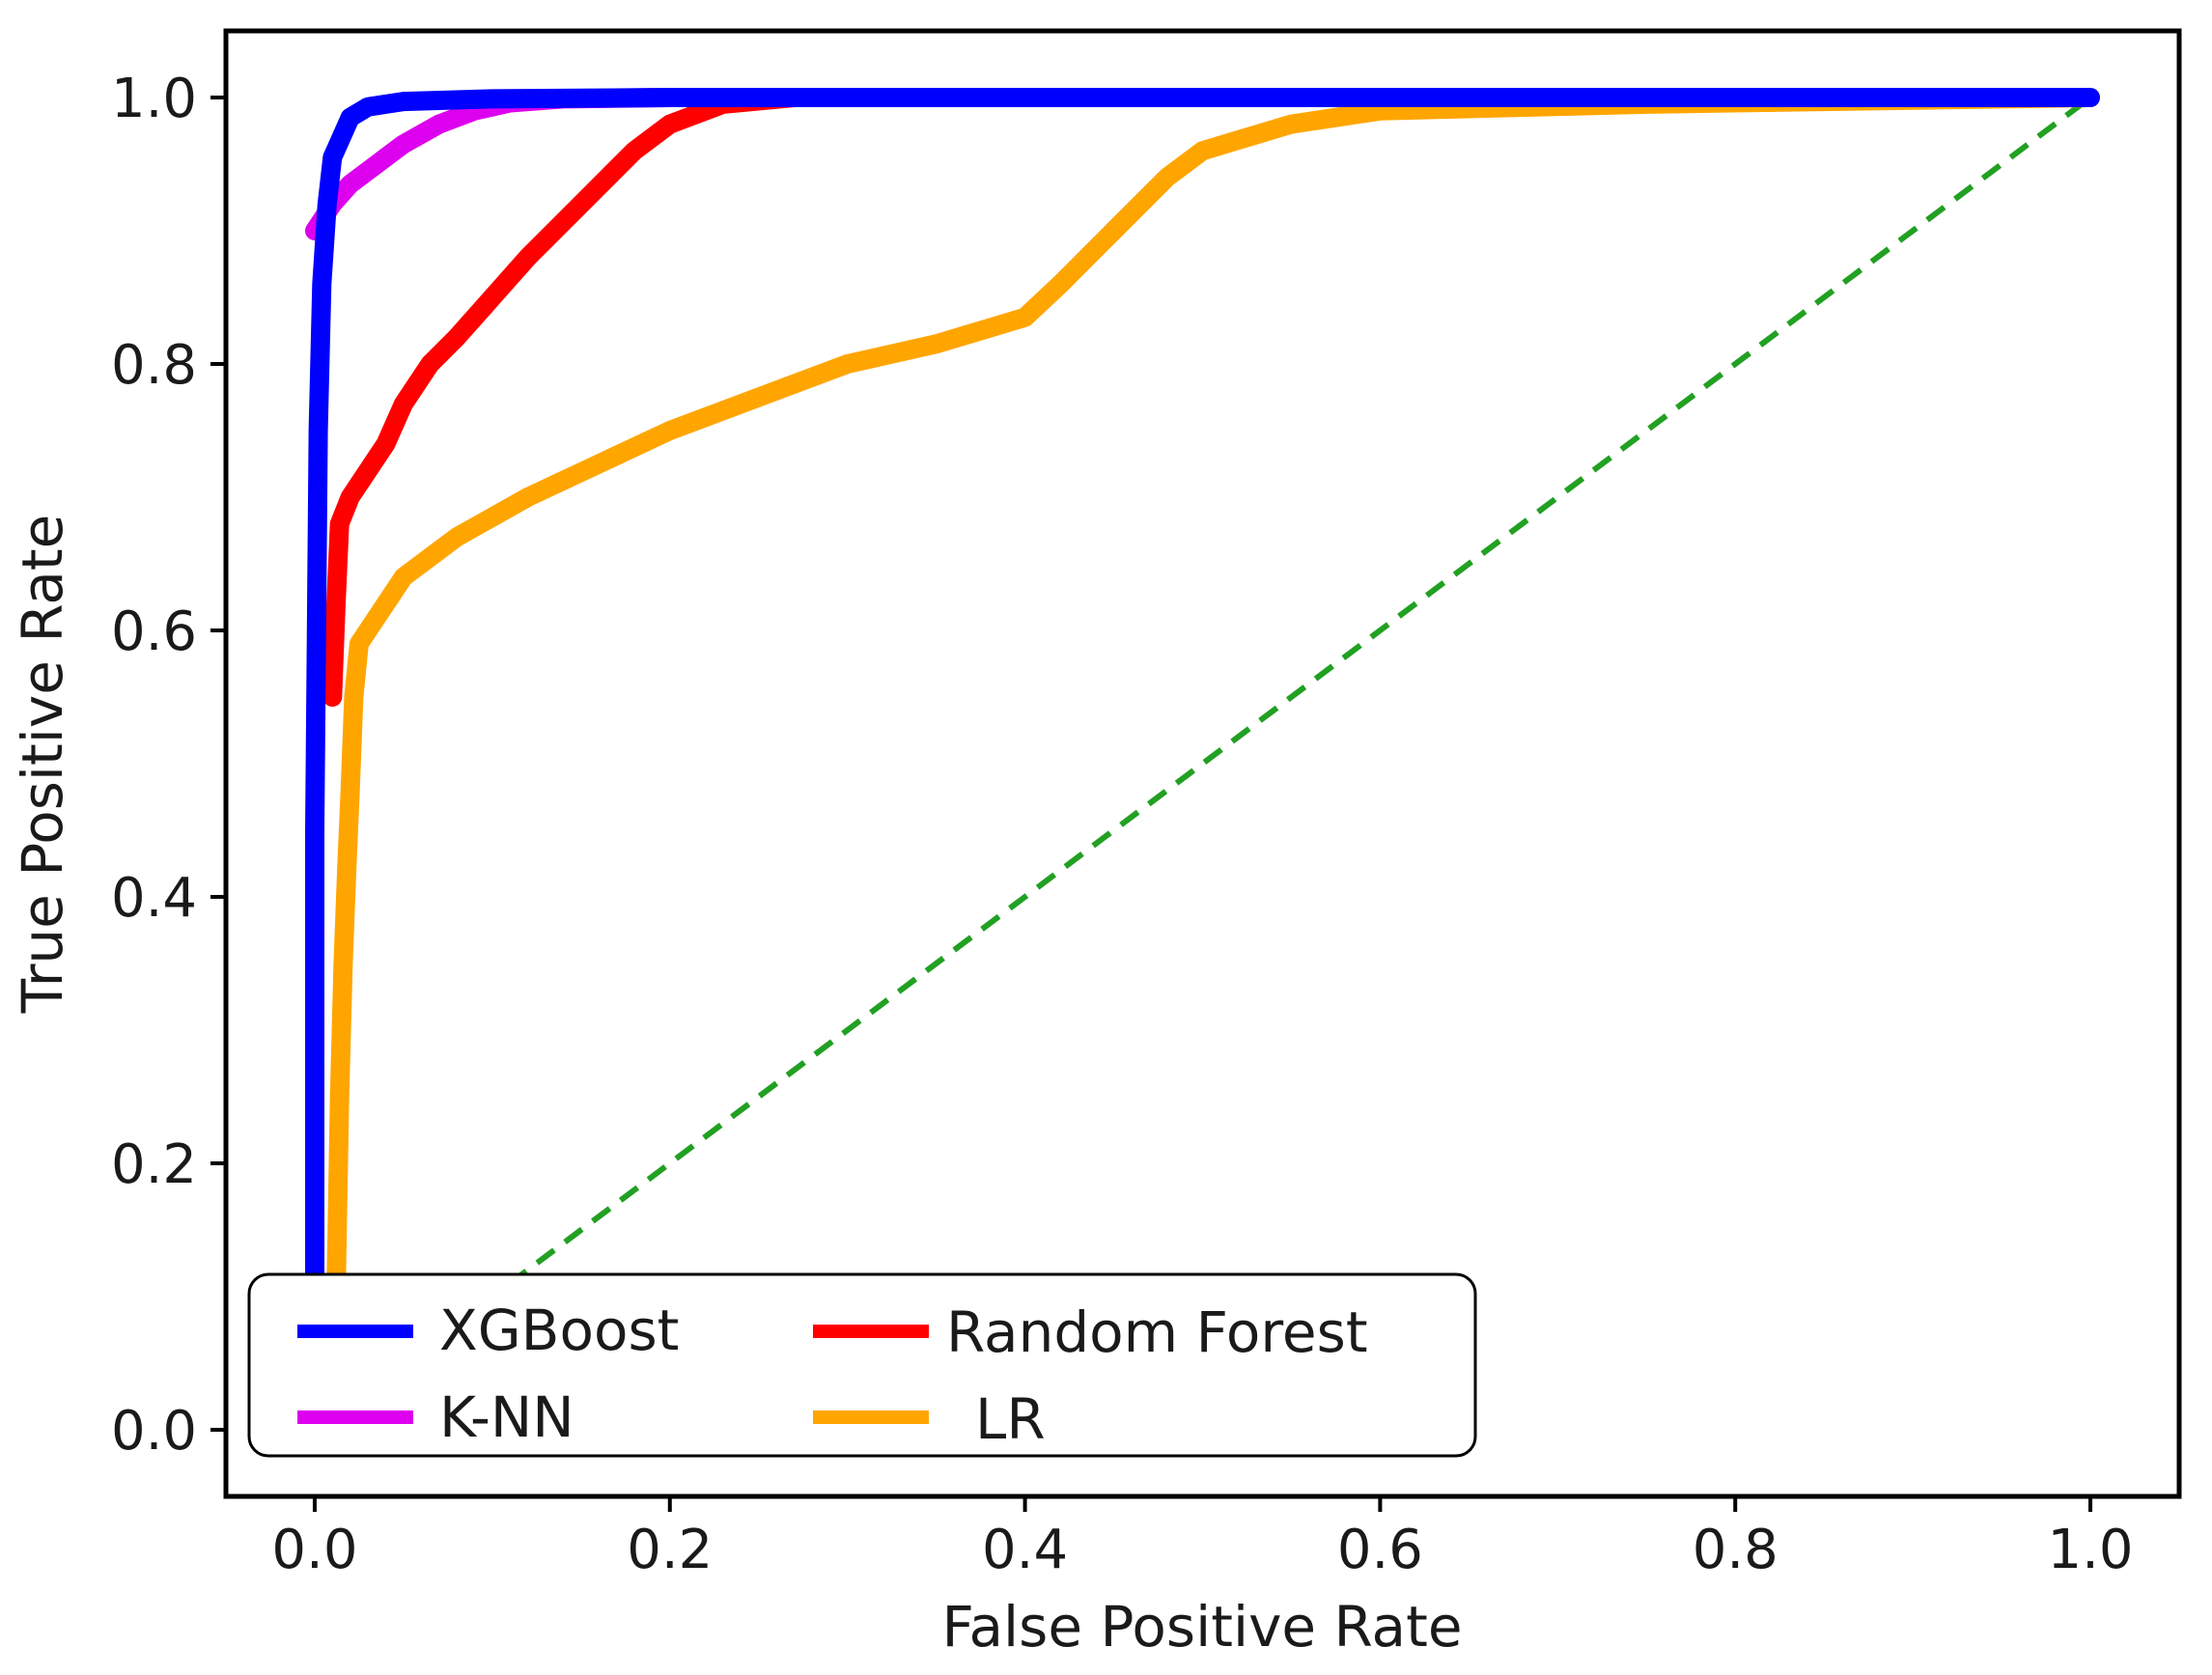  What do you see at coordinates (1157, 1332) in the screenshot?
I see `legend-label-random-forest: Random Forest` at bounding box center [1157, 1332].